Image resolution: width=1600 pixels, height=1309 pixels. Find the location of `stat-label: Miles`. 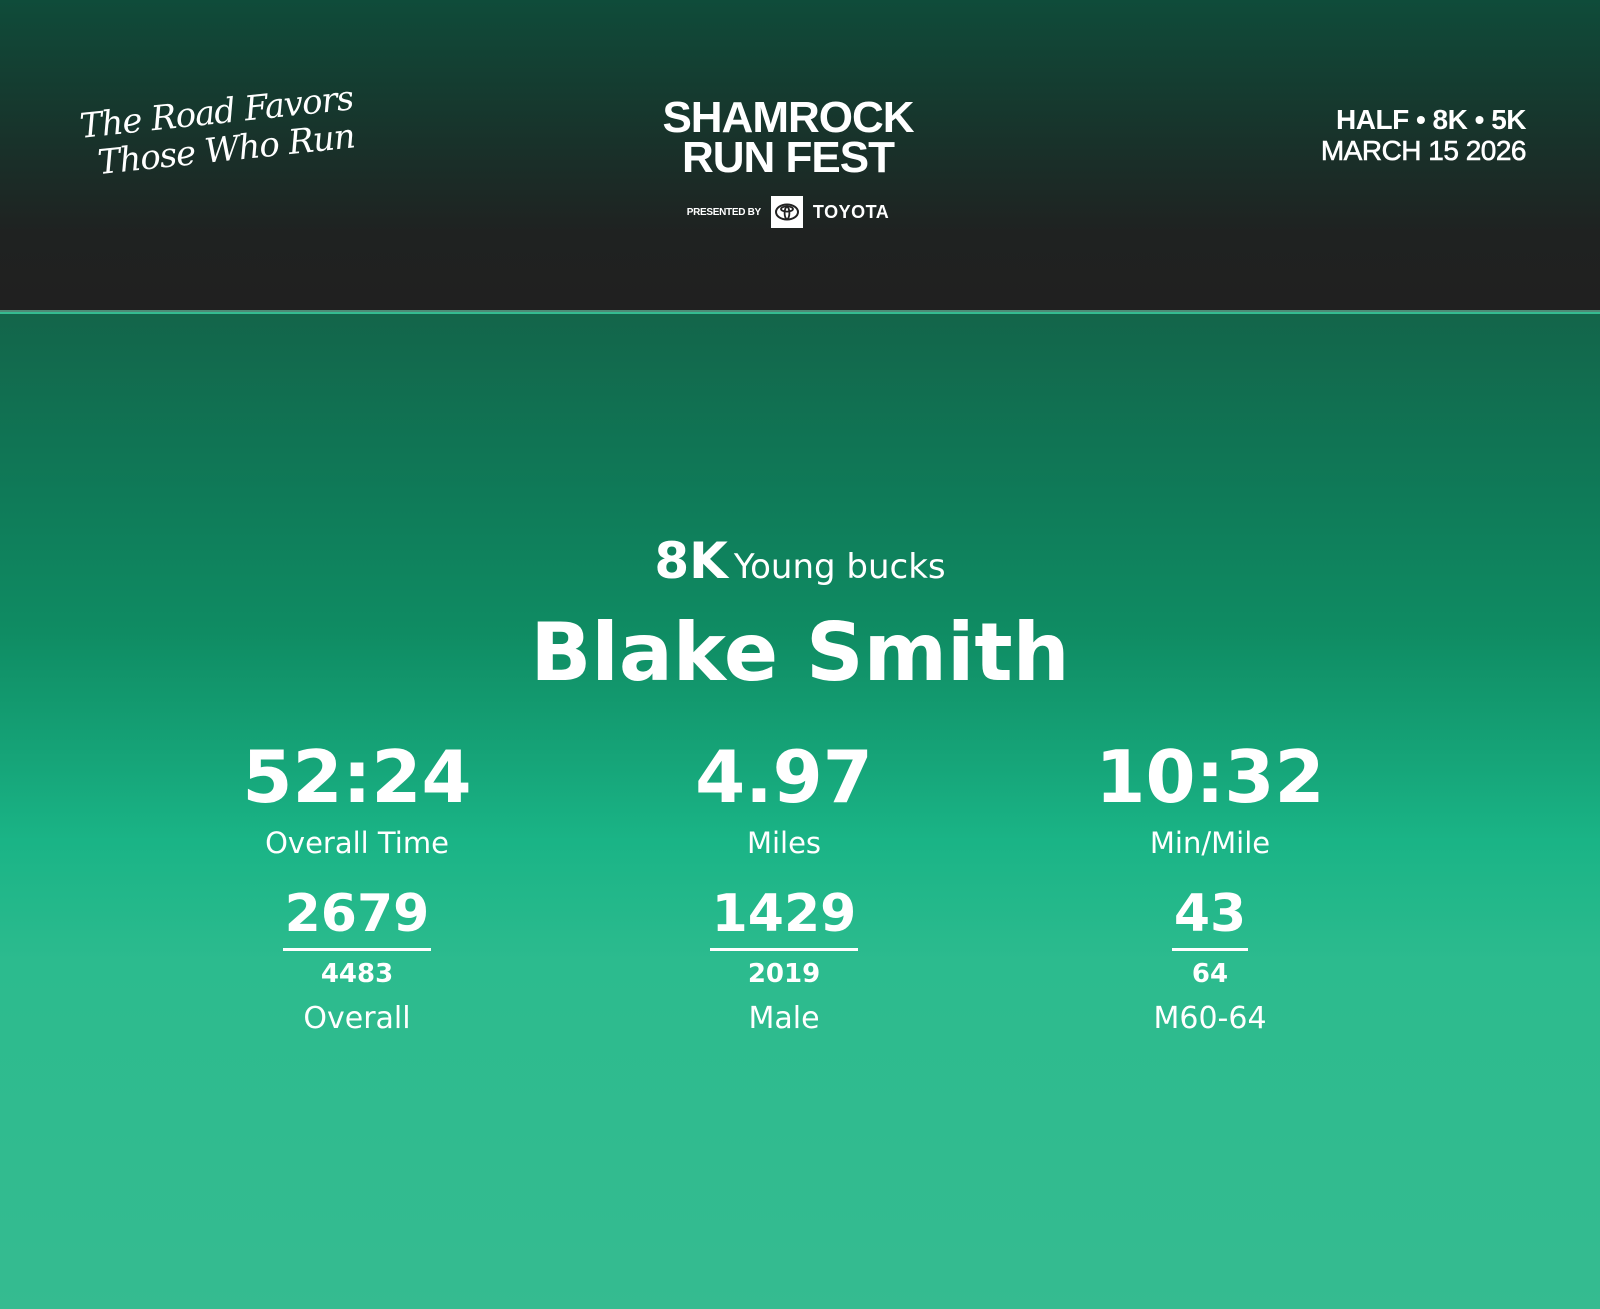

stat-label: Miles is located at coordinates (784, 843).